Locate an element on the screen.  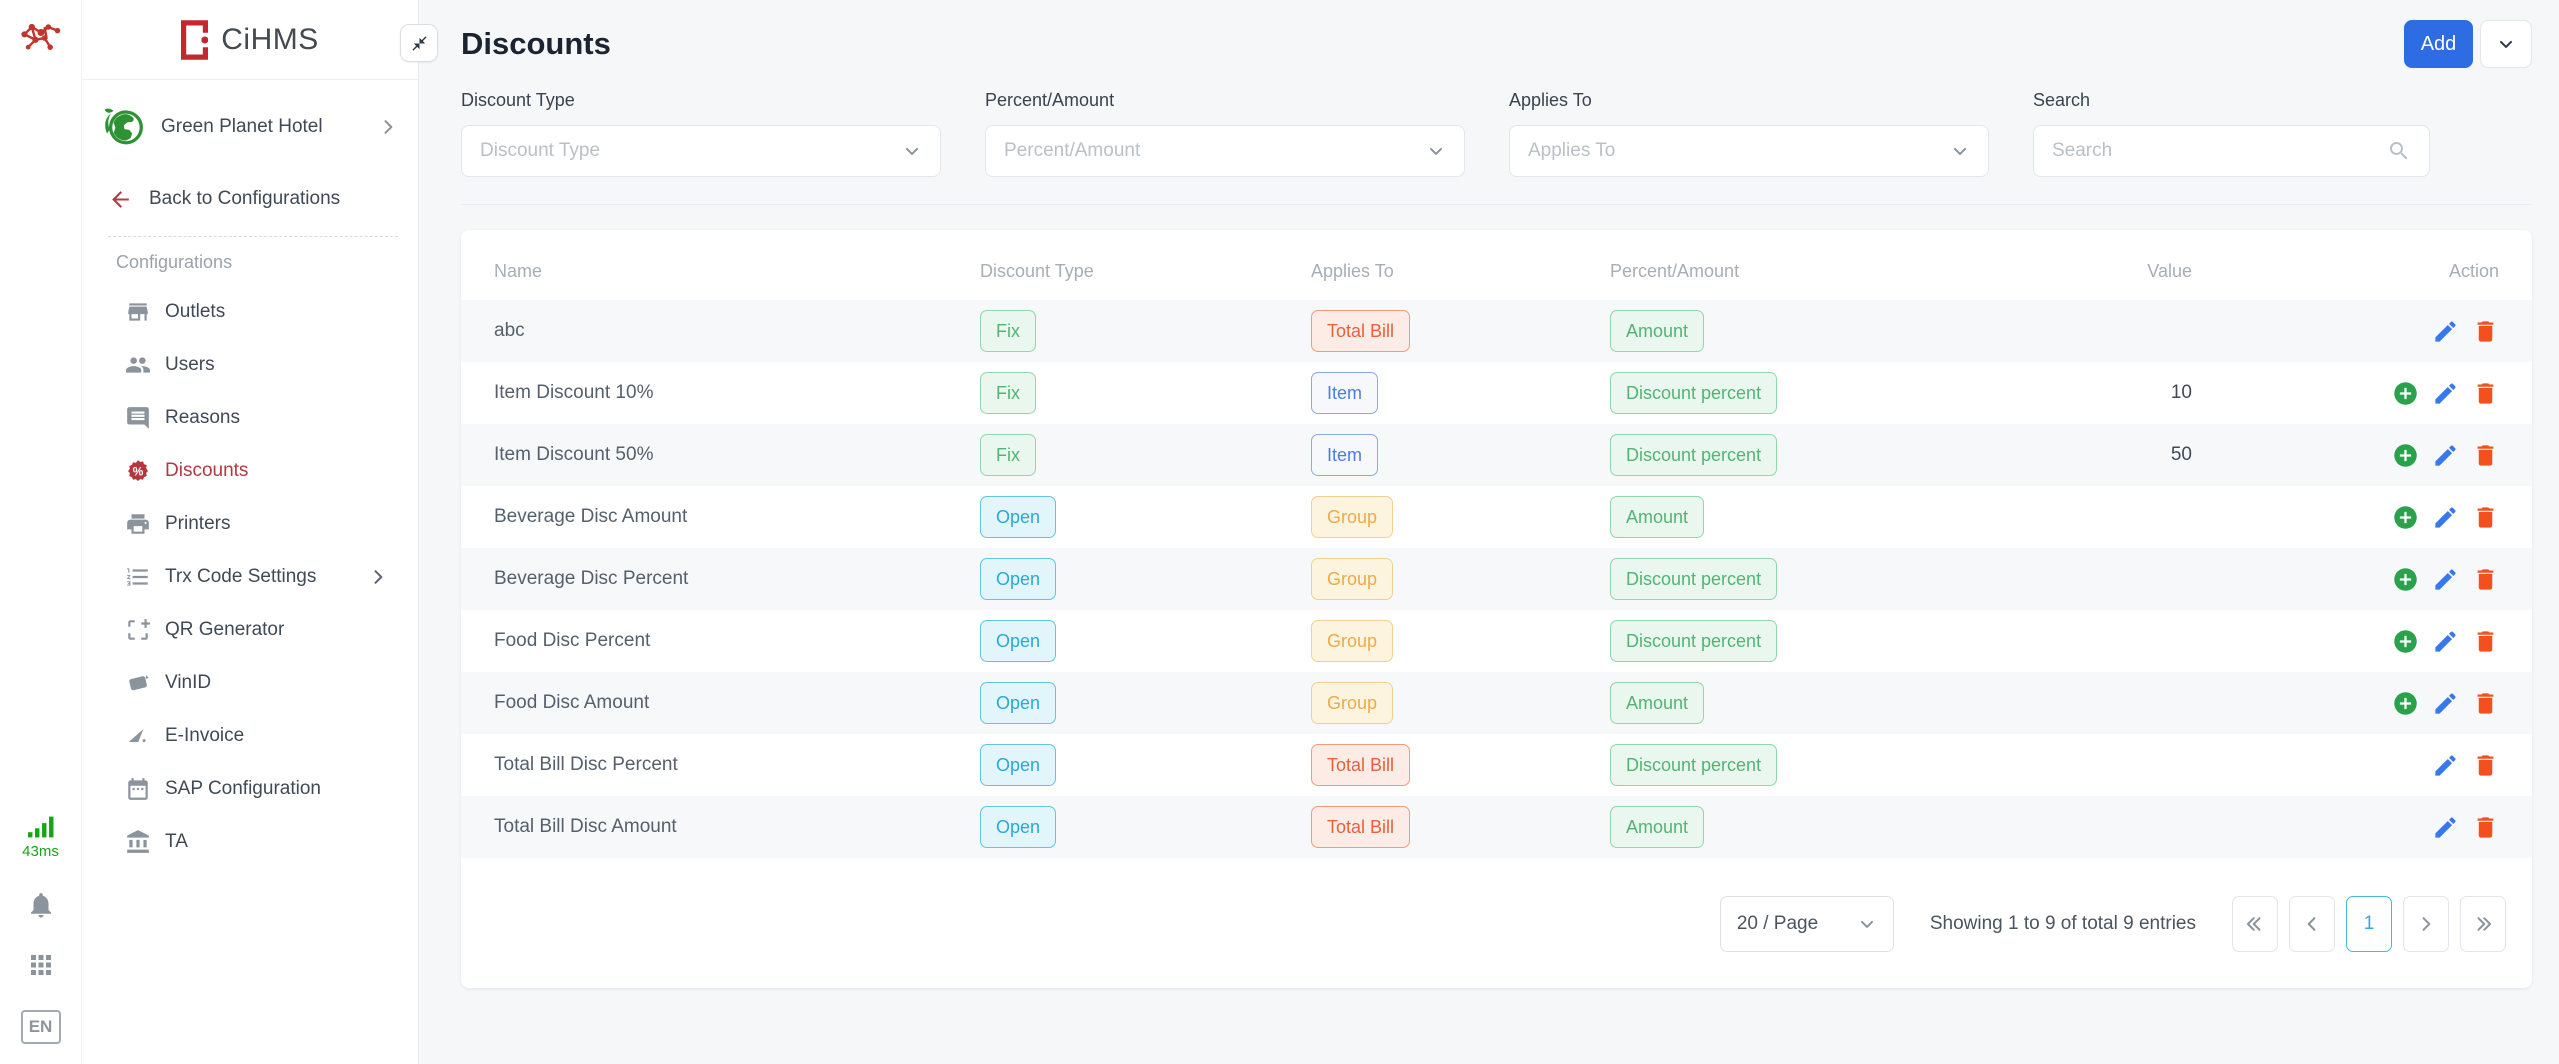
applies-to-badge: Total Bill is located at coordinates (1361, 765).